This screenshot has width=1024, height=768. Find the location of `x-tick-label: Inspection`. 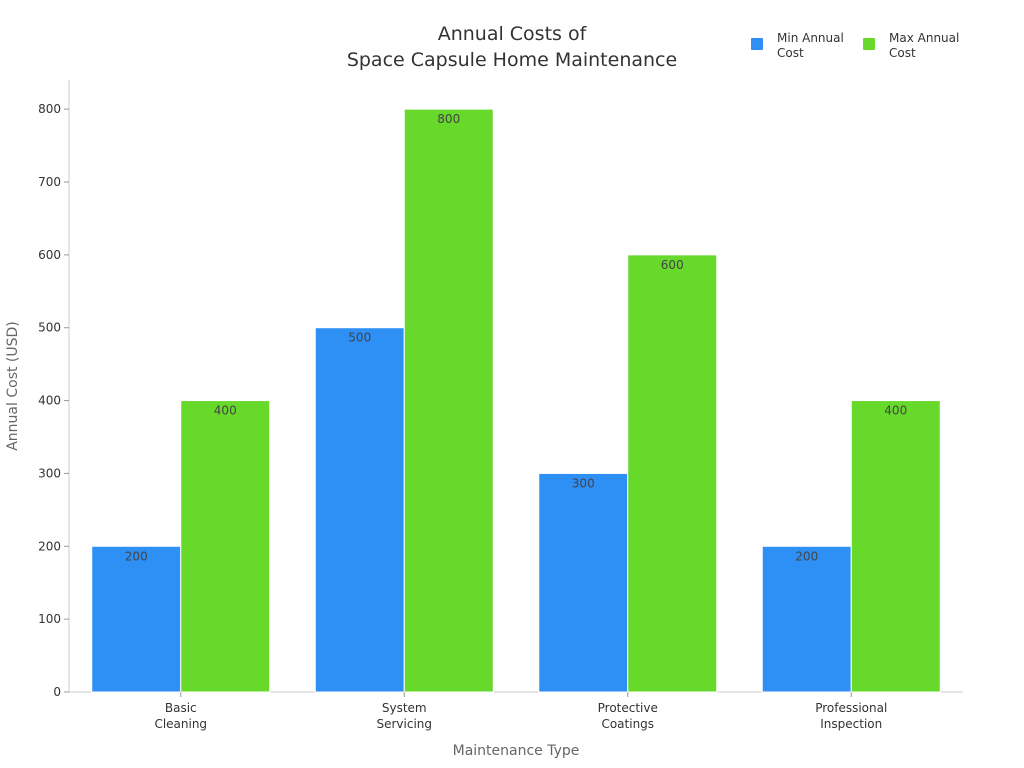

x-tick-label: Inspection is located at coordinates (851, 724).